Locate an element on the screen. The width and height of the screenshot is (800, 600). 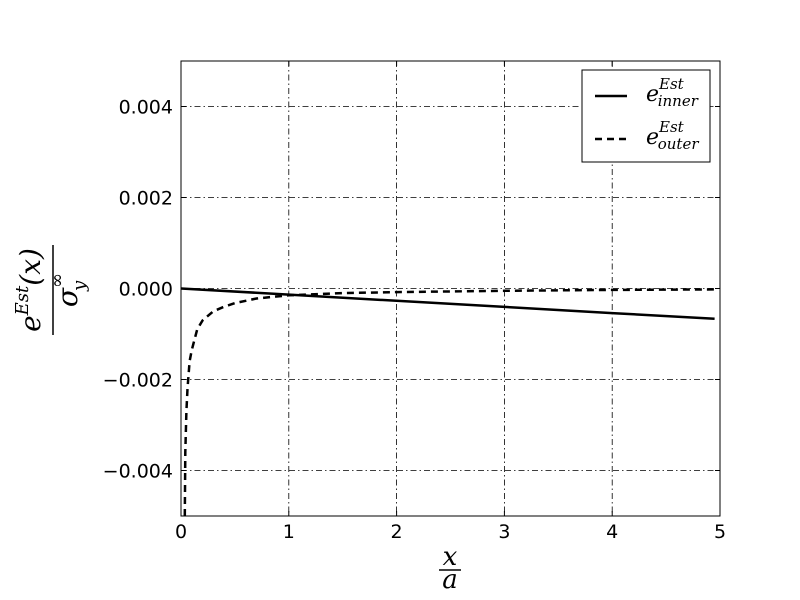
legend-label-outer: eEst outer is located at coordinates (672, 135).